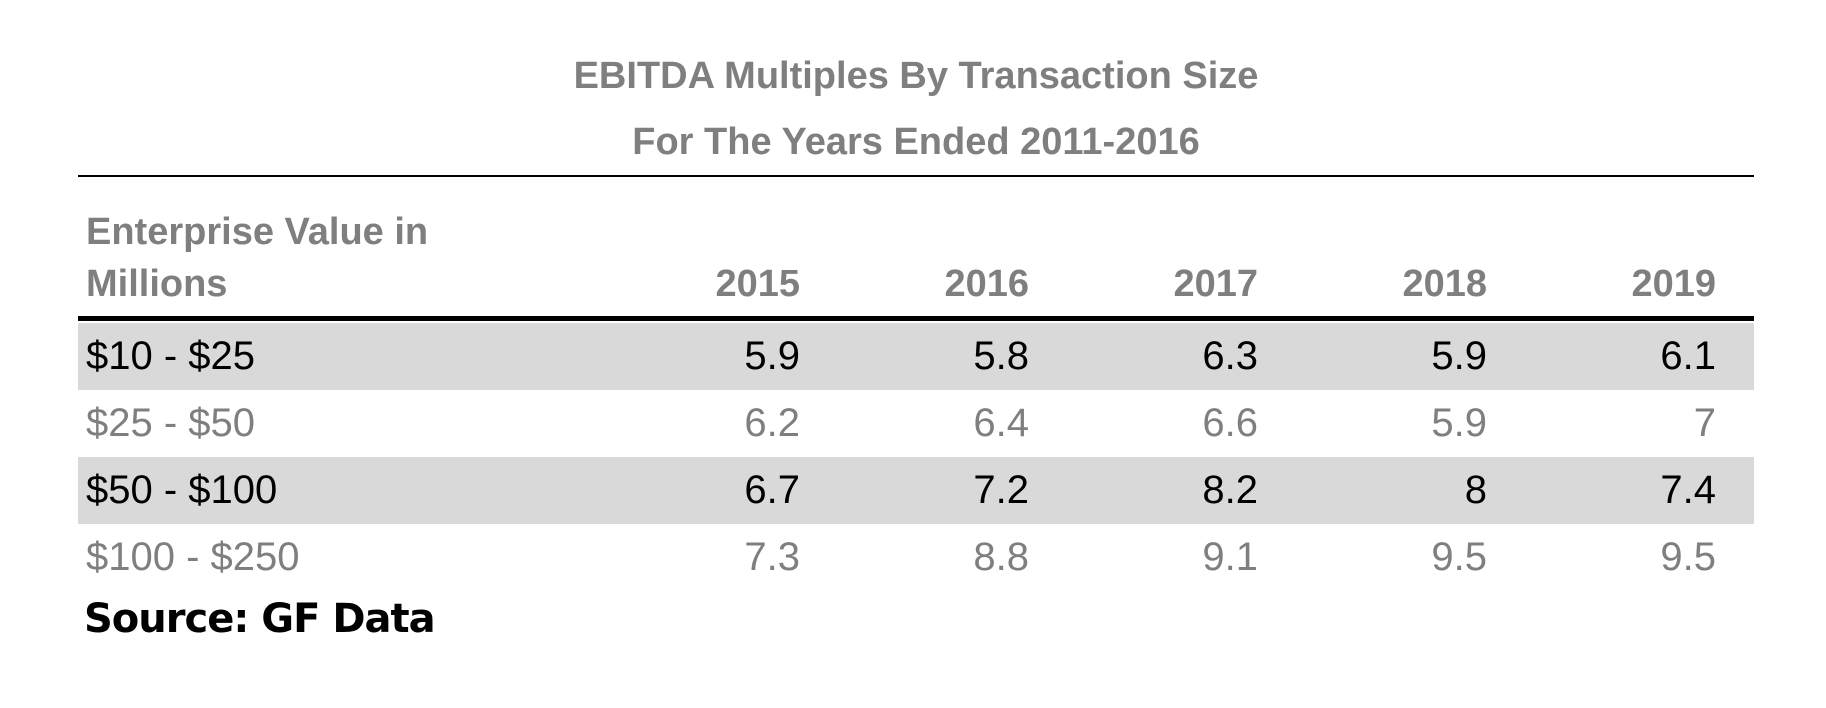  Describe the element at coordinates (916, 318) in the screenshot. I see `header-rule` at that location.